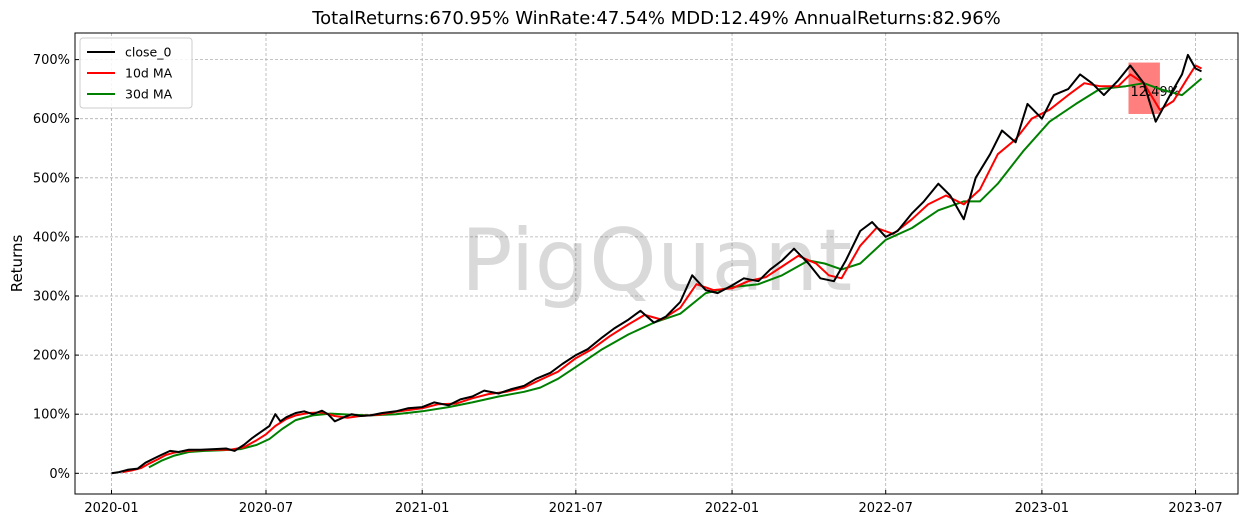 The image size is (1247, 524). What do you see at coordinates (17, 264) in the screenshot?
I see `y-axis-label: Returns` at bounding box center [17, 264].